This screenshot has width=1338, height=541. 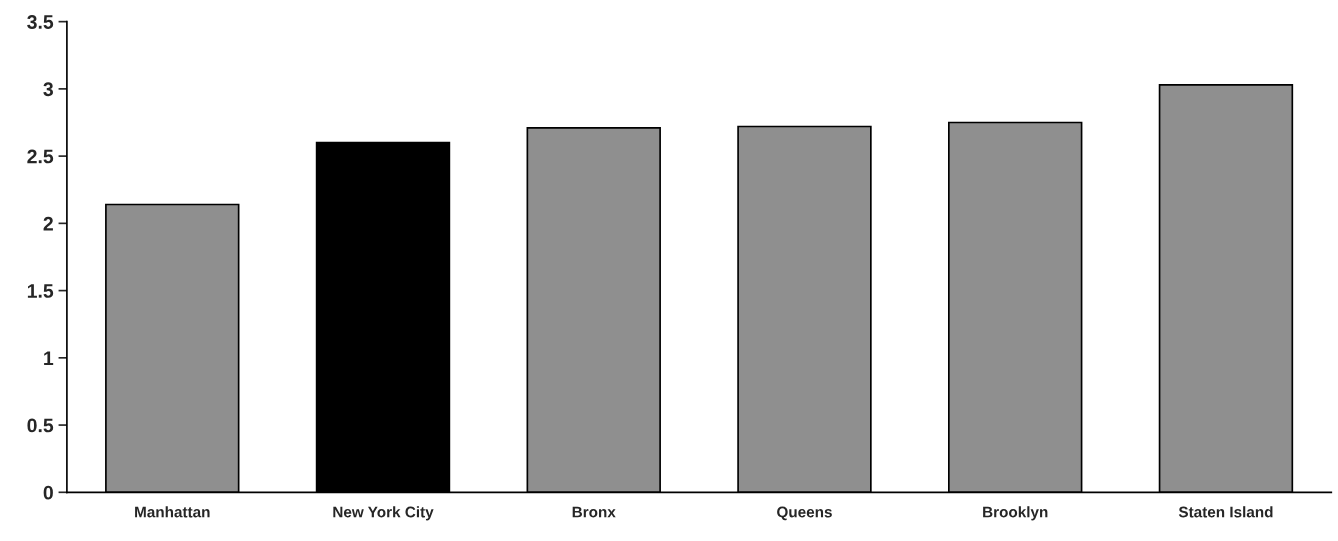 What do you see at coordinates (172, 512) in the screenshot?
I see `x-tick-label: Manhattan` at bounding box center [172, 512].